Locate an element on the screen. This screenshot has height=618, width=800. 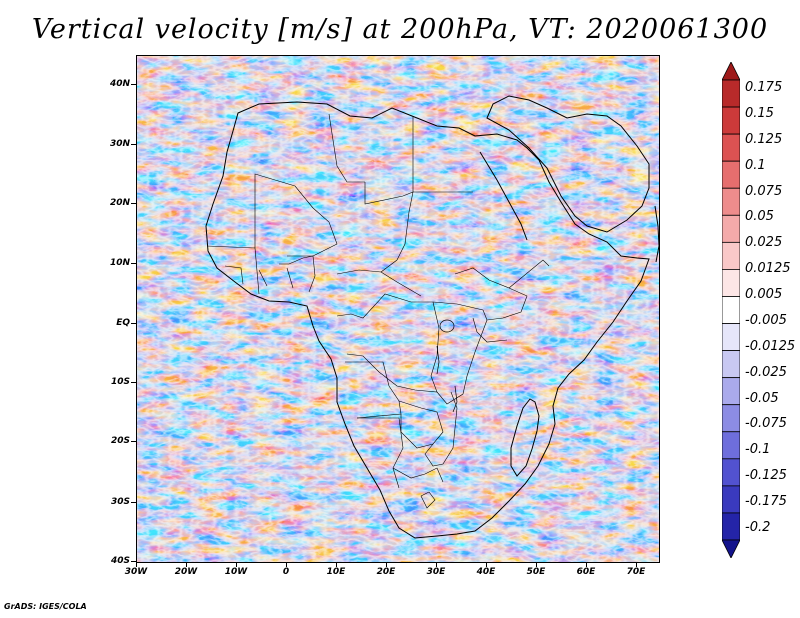
lakes is located at coordinates (447, 366).